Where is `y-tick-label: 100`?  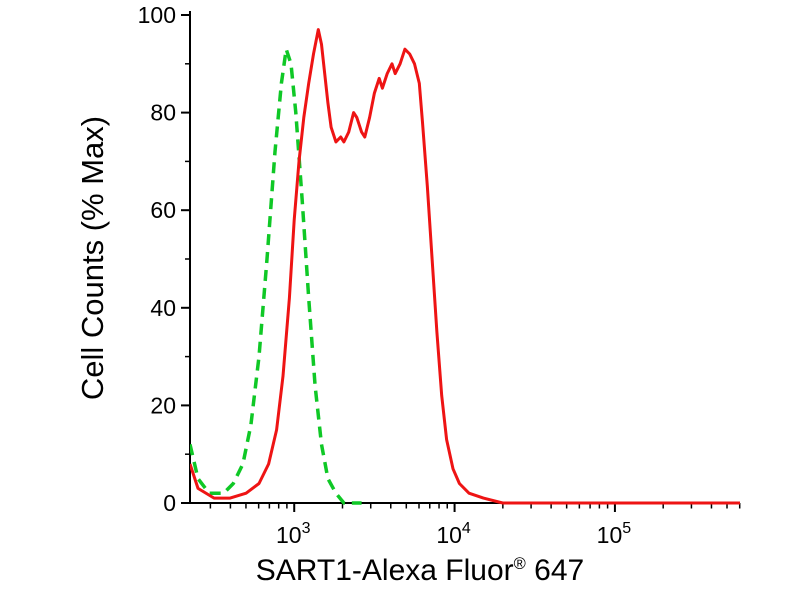
y-tick-label: 100 is located at coordinates (157, 15).